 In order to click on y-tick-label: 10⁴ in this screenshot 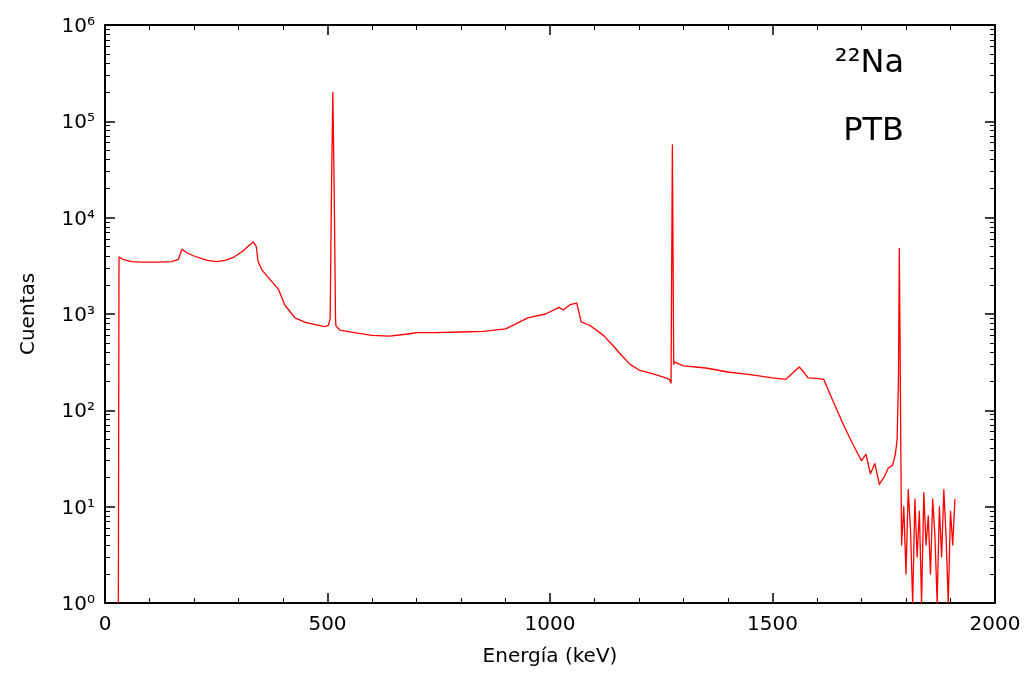, I will do `click(78, 217)`.